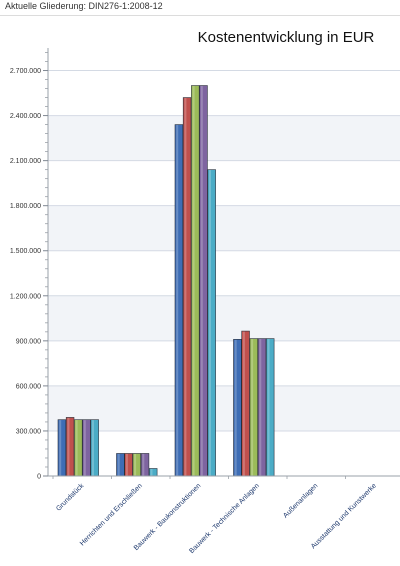 The height and width of the screenshot is (566, 400). I want to click on y-tick-label: 1.800.000, so click(25, 206).